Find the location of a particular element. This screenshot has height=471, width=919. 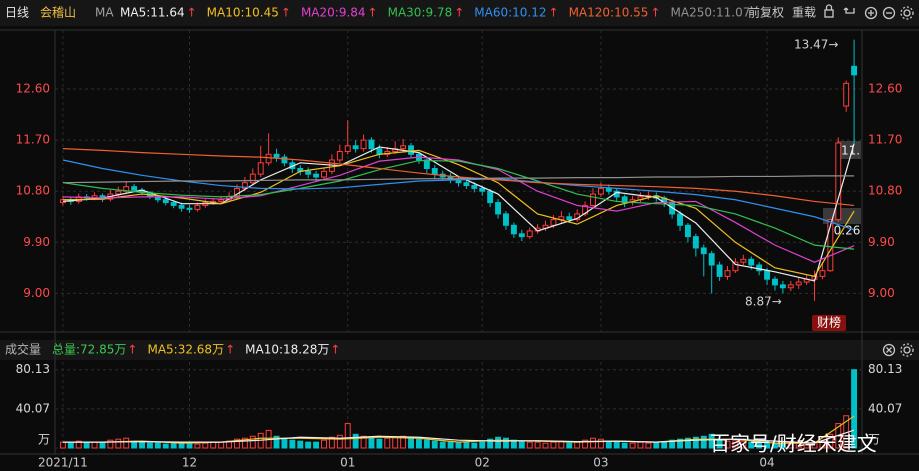

ma-line is located at coordinates (458, 177).